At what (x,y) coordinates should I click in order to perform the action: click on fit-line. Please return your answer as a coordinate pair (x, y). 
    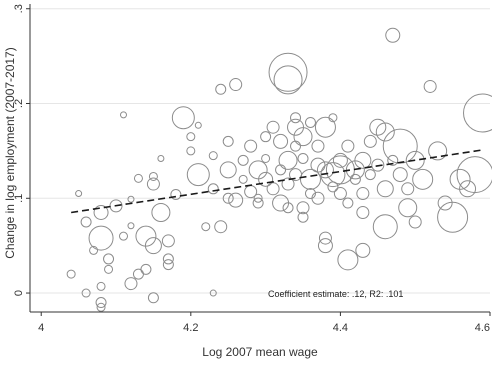
    Looking at the image, I should click on (277, 181).